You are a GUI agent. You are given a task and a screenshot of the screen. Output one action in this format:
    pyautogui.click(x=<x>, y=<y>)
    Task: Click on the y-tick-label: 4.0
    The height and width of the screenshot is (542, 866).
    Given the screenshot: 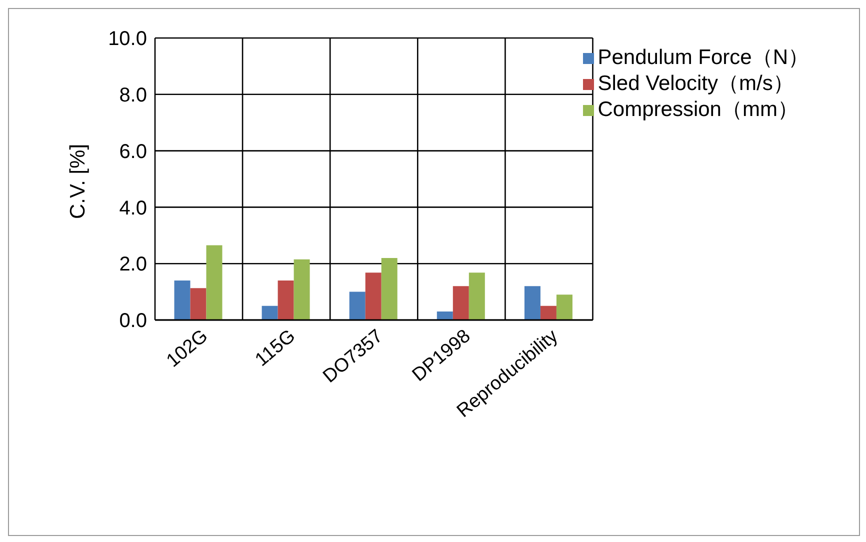 What is the action you would take?
    pyautogui.click(x=133, y=208)
    